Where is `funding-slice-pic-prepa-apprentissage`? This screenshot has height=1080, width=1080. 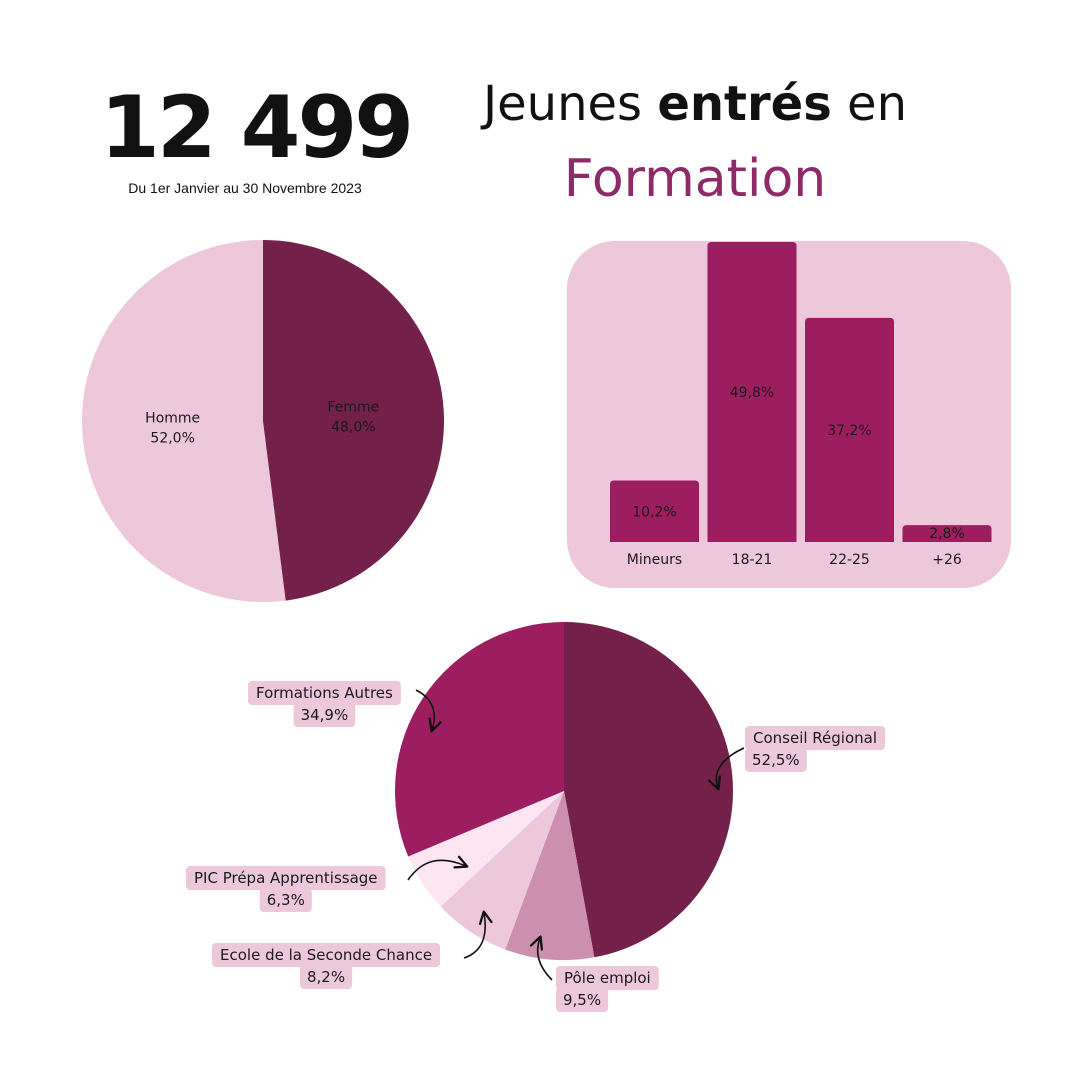
funding-slice-pic-prepa-apprentissage is located at coordinates (486, 849).